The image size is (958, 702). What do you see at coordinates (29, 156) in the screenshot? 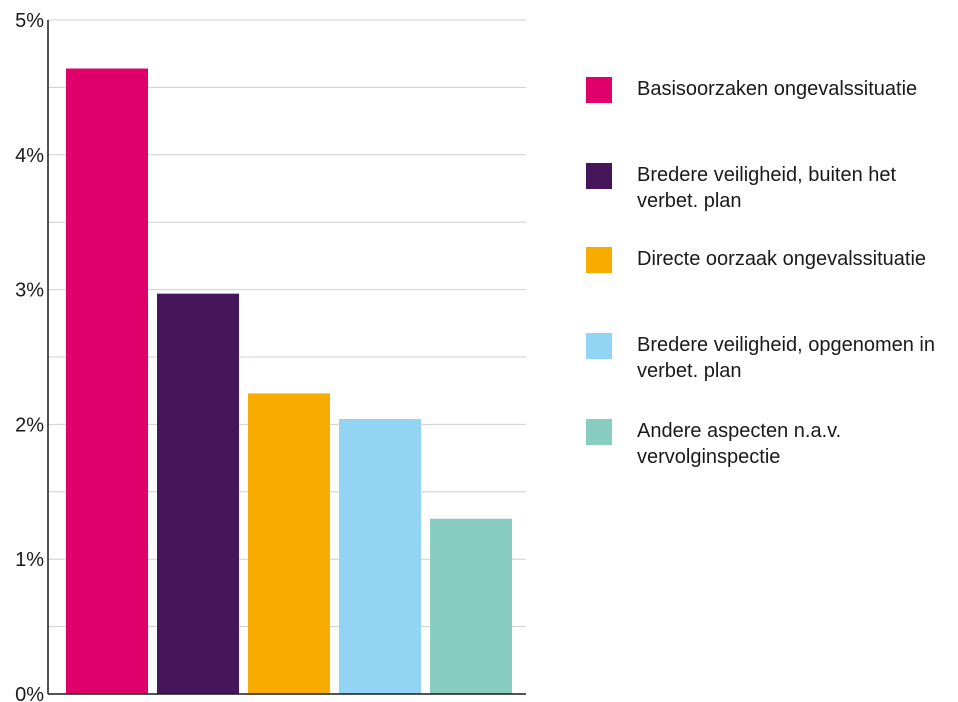
I see `y-tick-label: 4%` at bounding box center [29, 156].